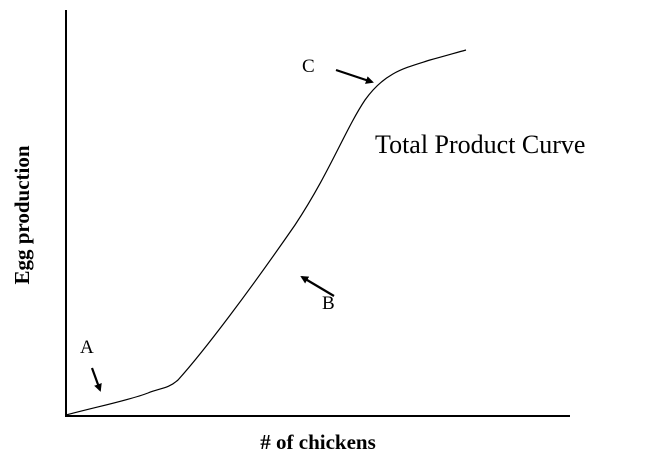 This screenshot has height=456, width=650. Describe the element at coordinates (317, 286) in the screenshot. I see `arrow-b` at that location.